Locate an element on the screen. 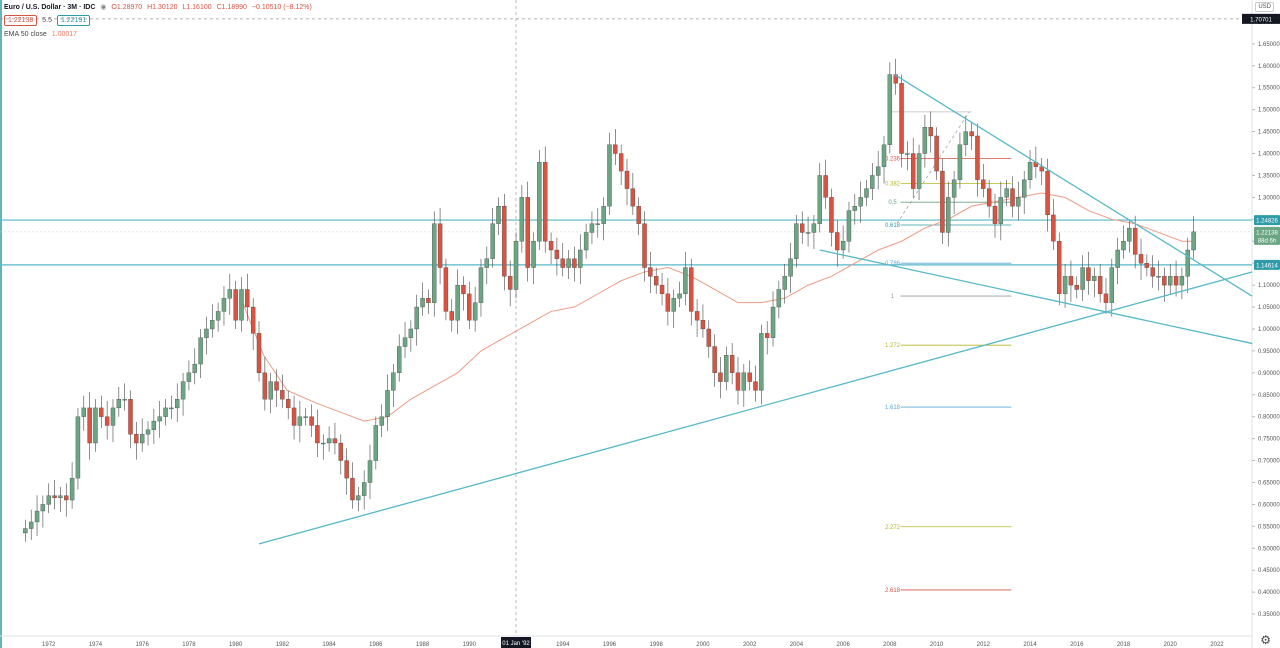 The image size is (1280, 648). gear-icon: ⚙ is located at coordinates (1265, 640).